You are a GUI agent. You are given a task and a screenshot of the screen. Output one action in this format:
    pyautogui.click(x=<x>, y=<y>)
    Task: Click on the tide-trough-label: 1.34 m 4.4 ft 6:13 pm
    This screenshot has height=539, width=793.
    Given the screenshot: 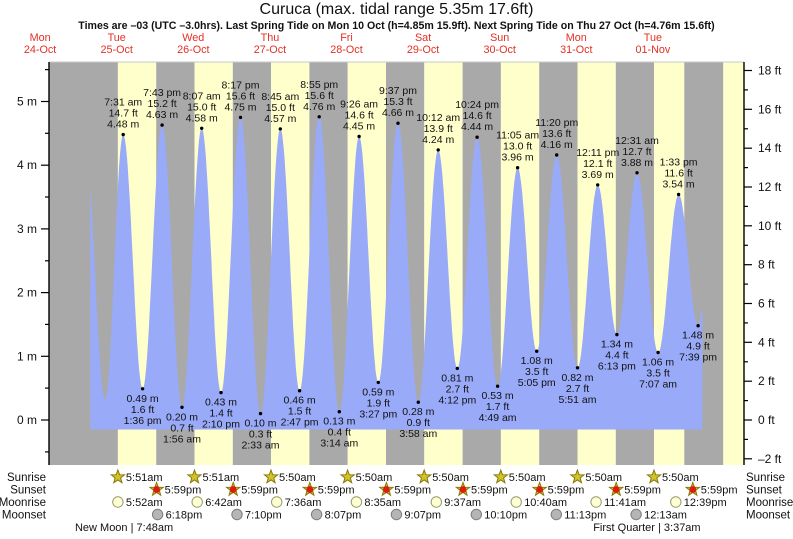 What is the action you would take?
    pyautogui.click(x=617, y=356)
    